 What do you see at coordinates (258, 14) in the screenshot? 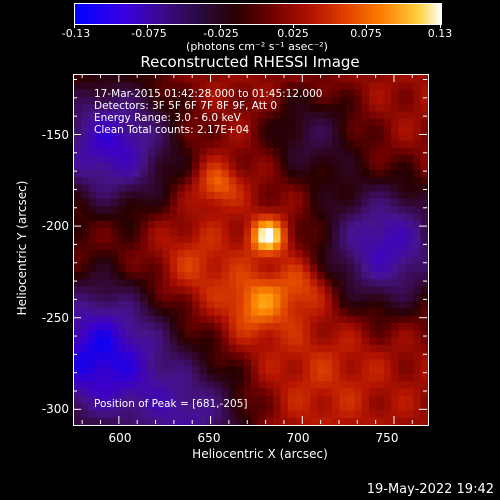
I see `colorbar` at bounding box center [258, 14].